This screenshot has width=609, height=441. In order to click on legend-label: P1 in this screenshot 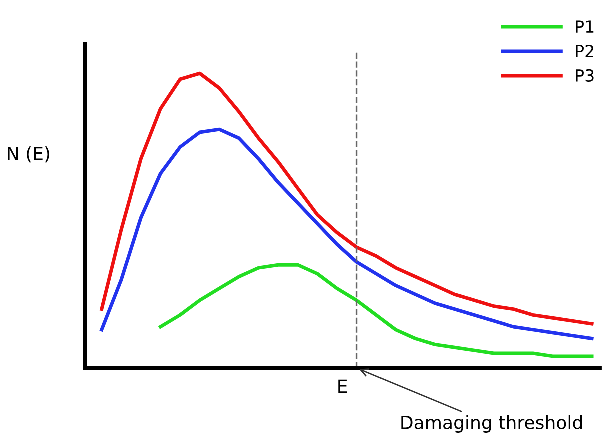, I will do `click(585, 26)`.